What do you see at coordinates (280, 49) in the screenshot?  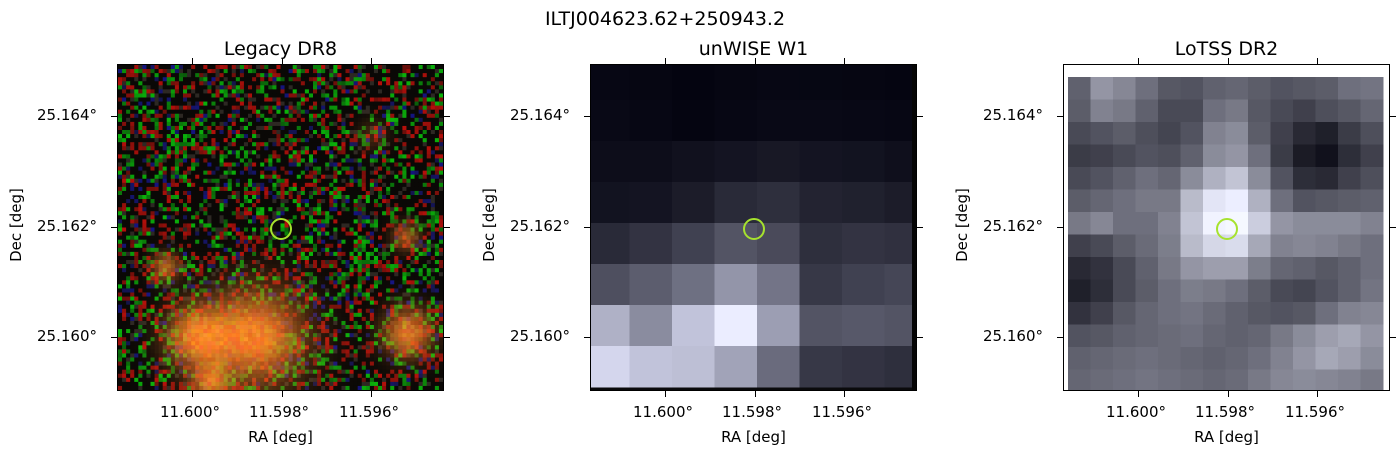 I see `panel-title: Legacy DR8` at bounding box center [280, 49].